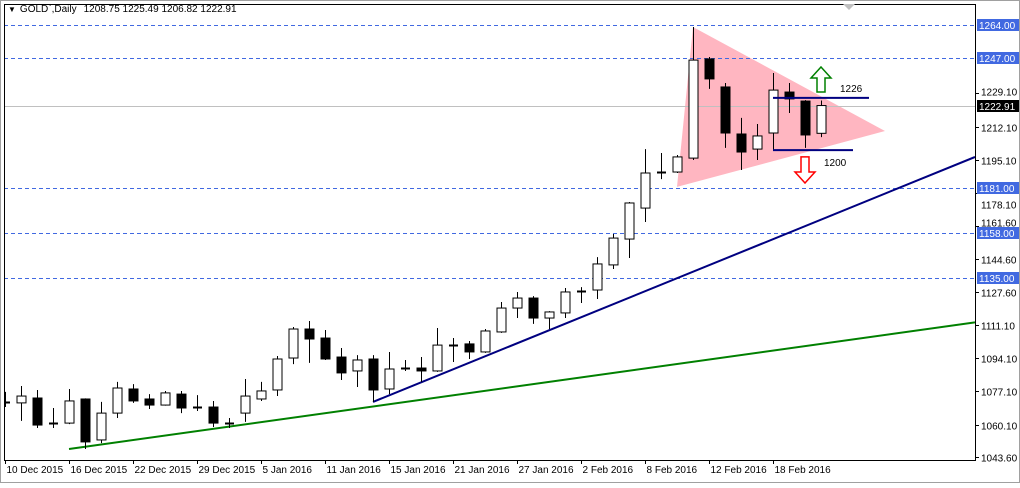 The image size is (1020, 488). What do you see at coordinates (739, 470) in the screenshot?
I see `x-tick-label: 12 Feb 2016` at bounding box center [739, 470].